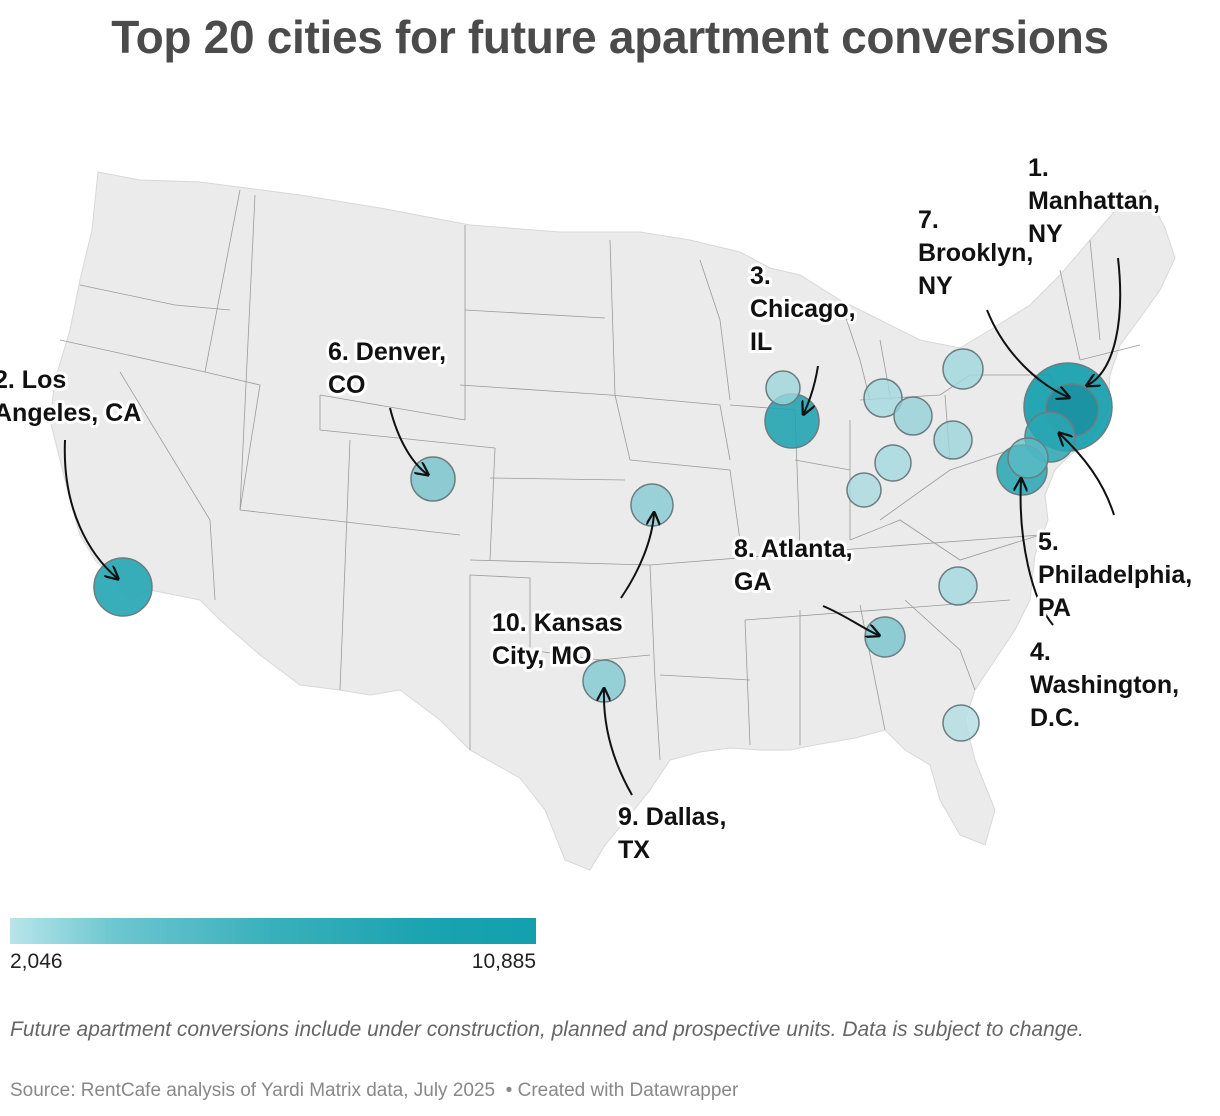 This screenshot has width=1220, height=1116. I want to click on label-kansas-city: 10. Kansas City, MO, so click(561, 639).